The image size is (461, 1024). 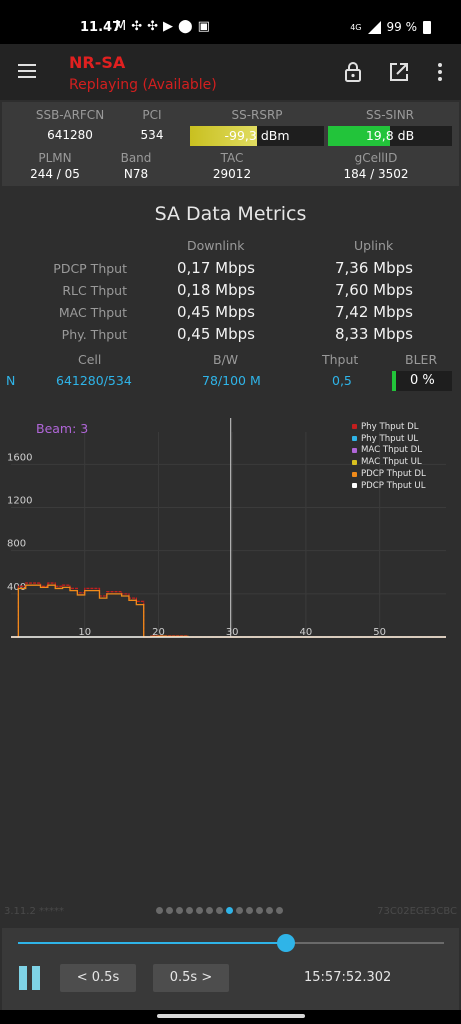 What do you see at coordinates (162, 26) in the screenshot?
I see `notification-icons: M ✣ ✣ ▶ ⬤ ▣` at bounding box center [162, 26].